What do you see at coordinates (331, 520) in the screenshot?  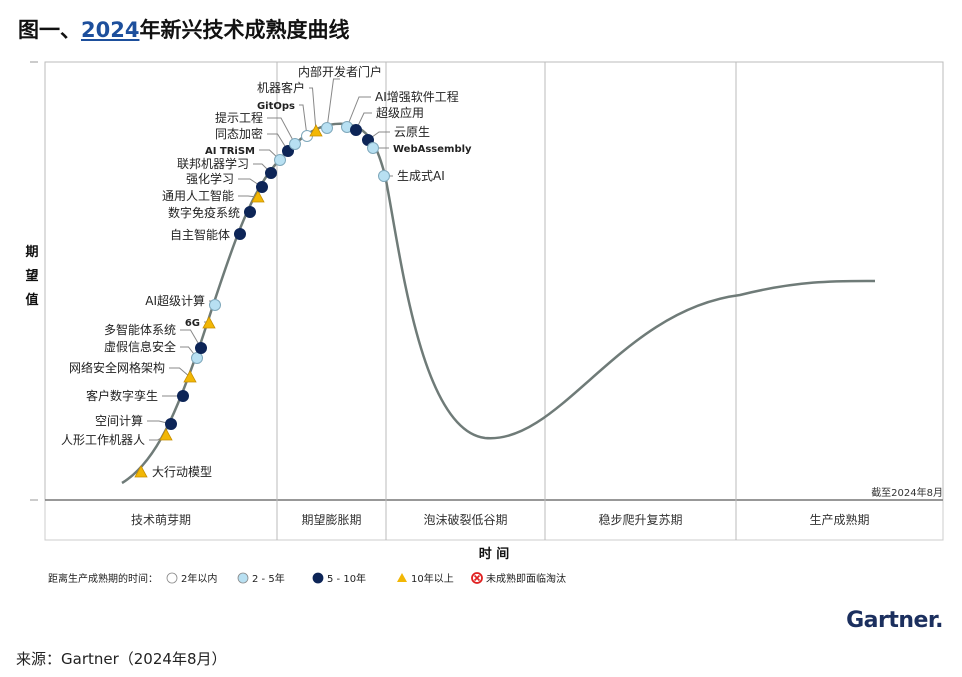 I see `phase-label: 期望膨胀期` at bounding box center [331, 520].